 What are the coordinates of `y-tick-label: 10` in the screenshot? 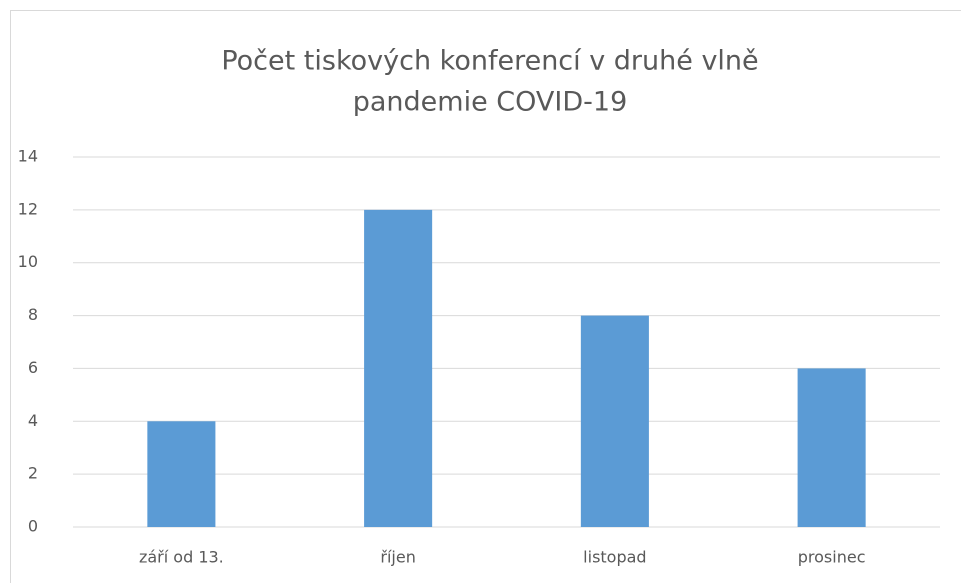 It's located at (28, 261).